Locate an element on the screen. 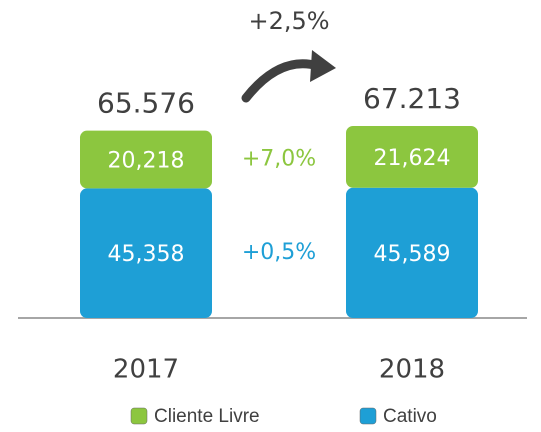 The height and width of the screenshot is (432, 541). growth-arrowhead is located at coordinates (323, 66).